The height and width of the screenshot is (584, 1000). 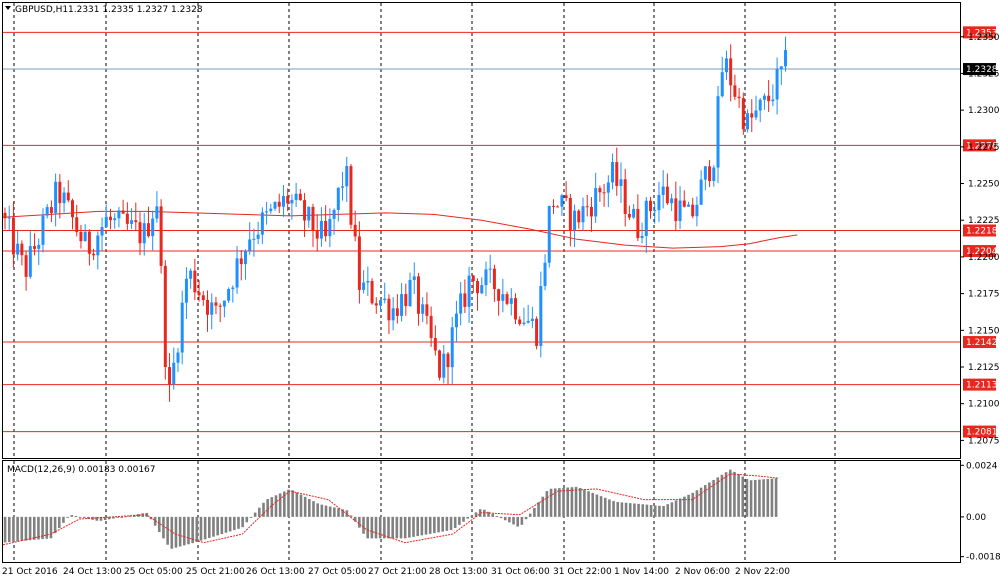 What do you see at coordinates (41, 10) in the screenshot?
I see `chart-title: GBPUSD,H1` at bounding box center [41, 10].